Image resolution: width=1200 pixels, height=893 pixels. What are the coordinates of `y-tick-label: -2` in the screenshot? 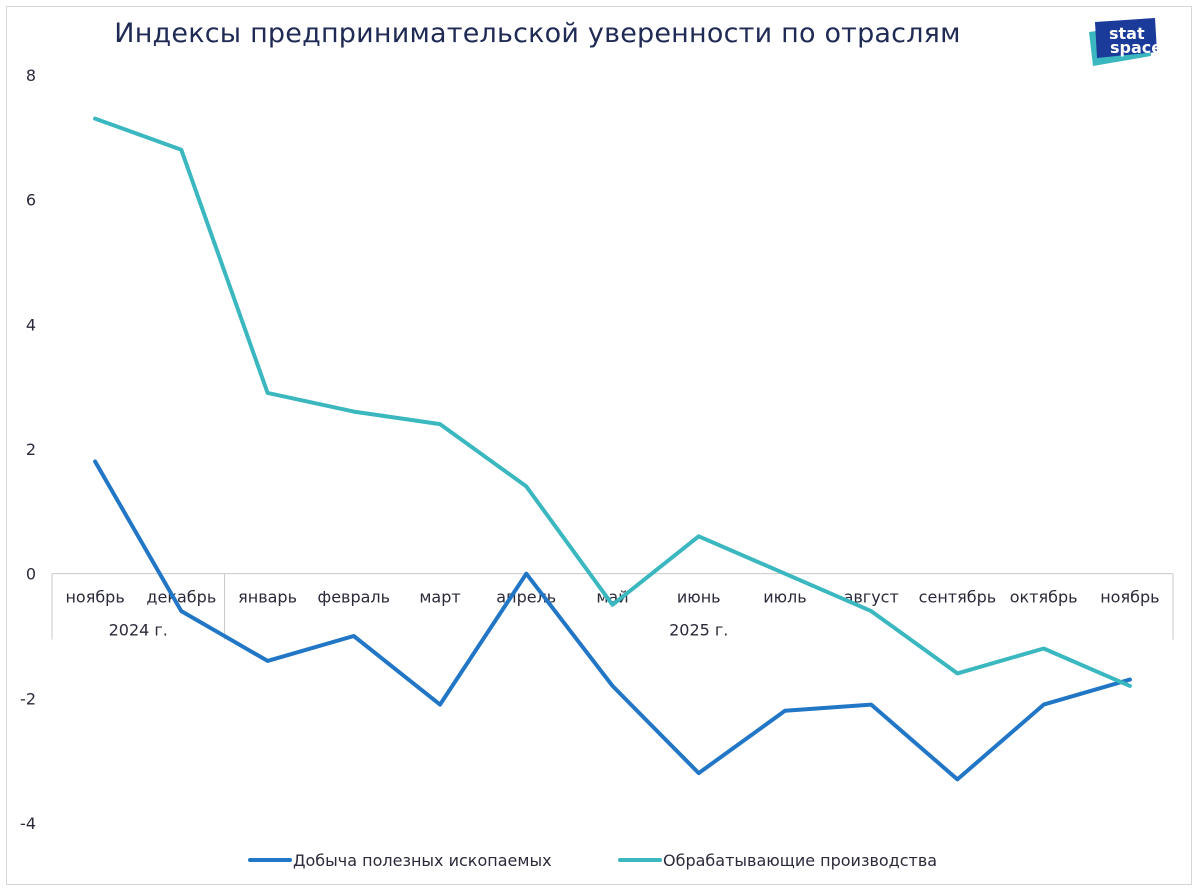 It's located at (28, 698).